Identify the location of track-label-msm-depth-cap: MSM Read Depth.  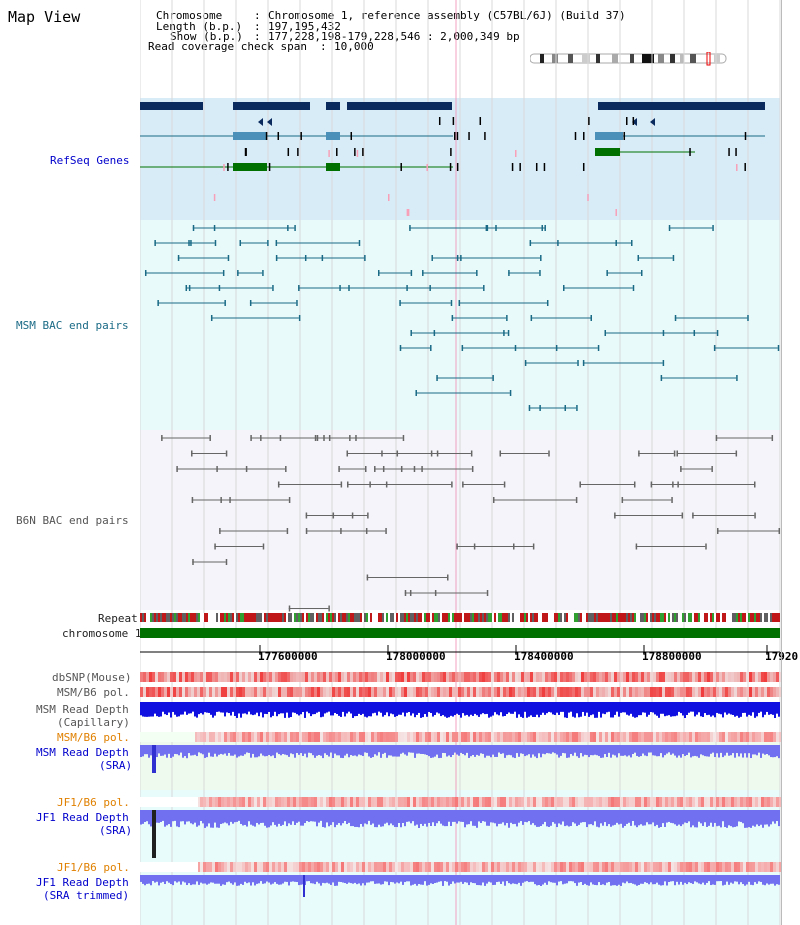
(82, 709).